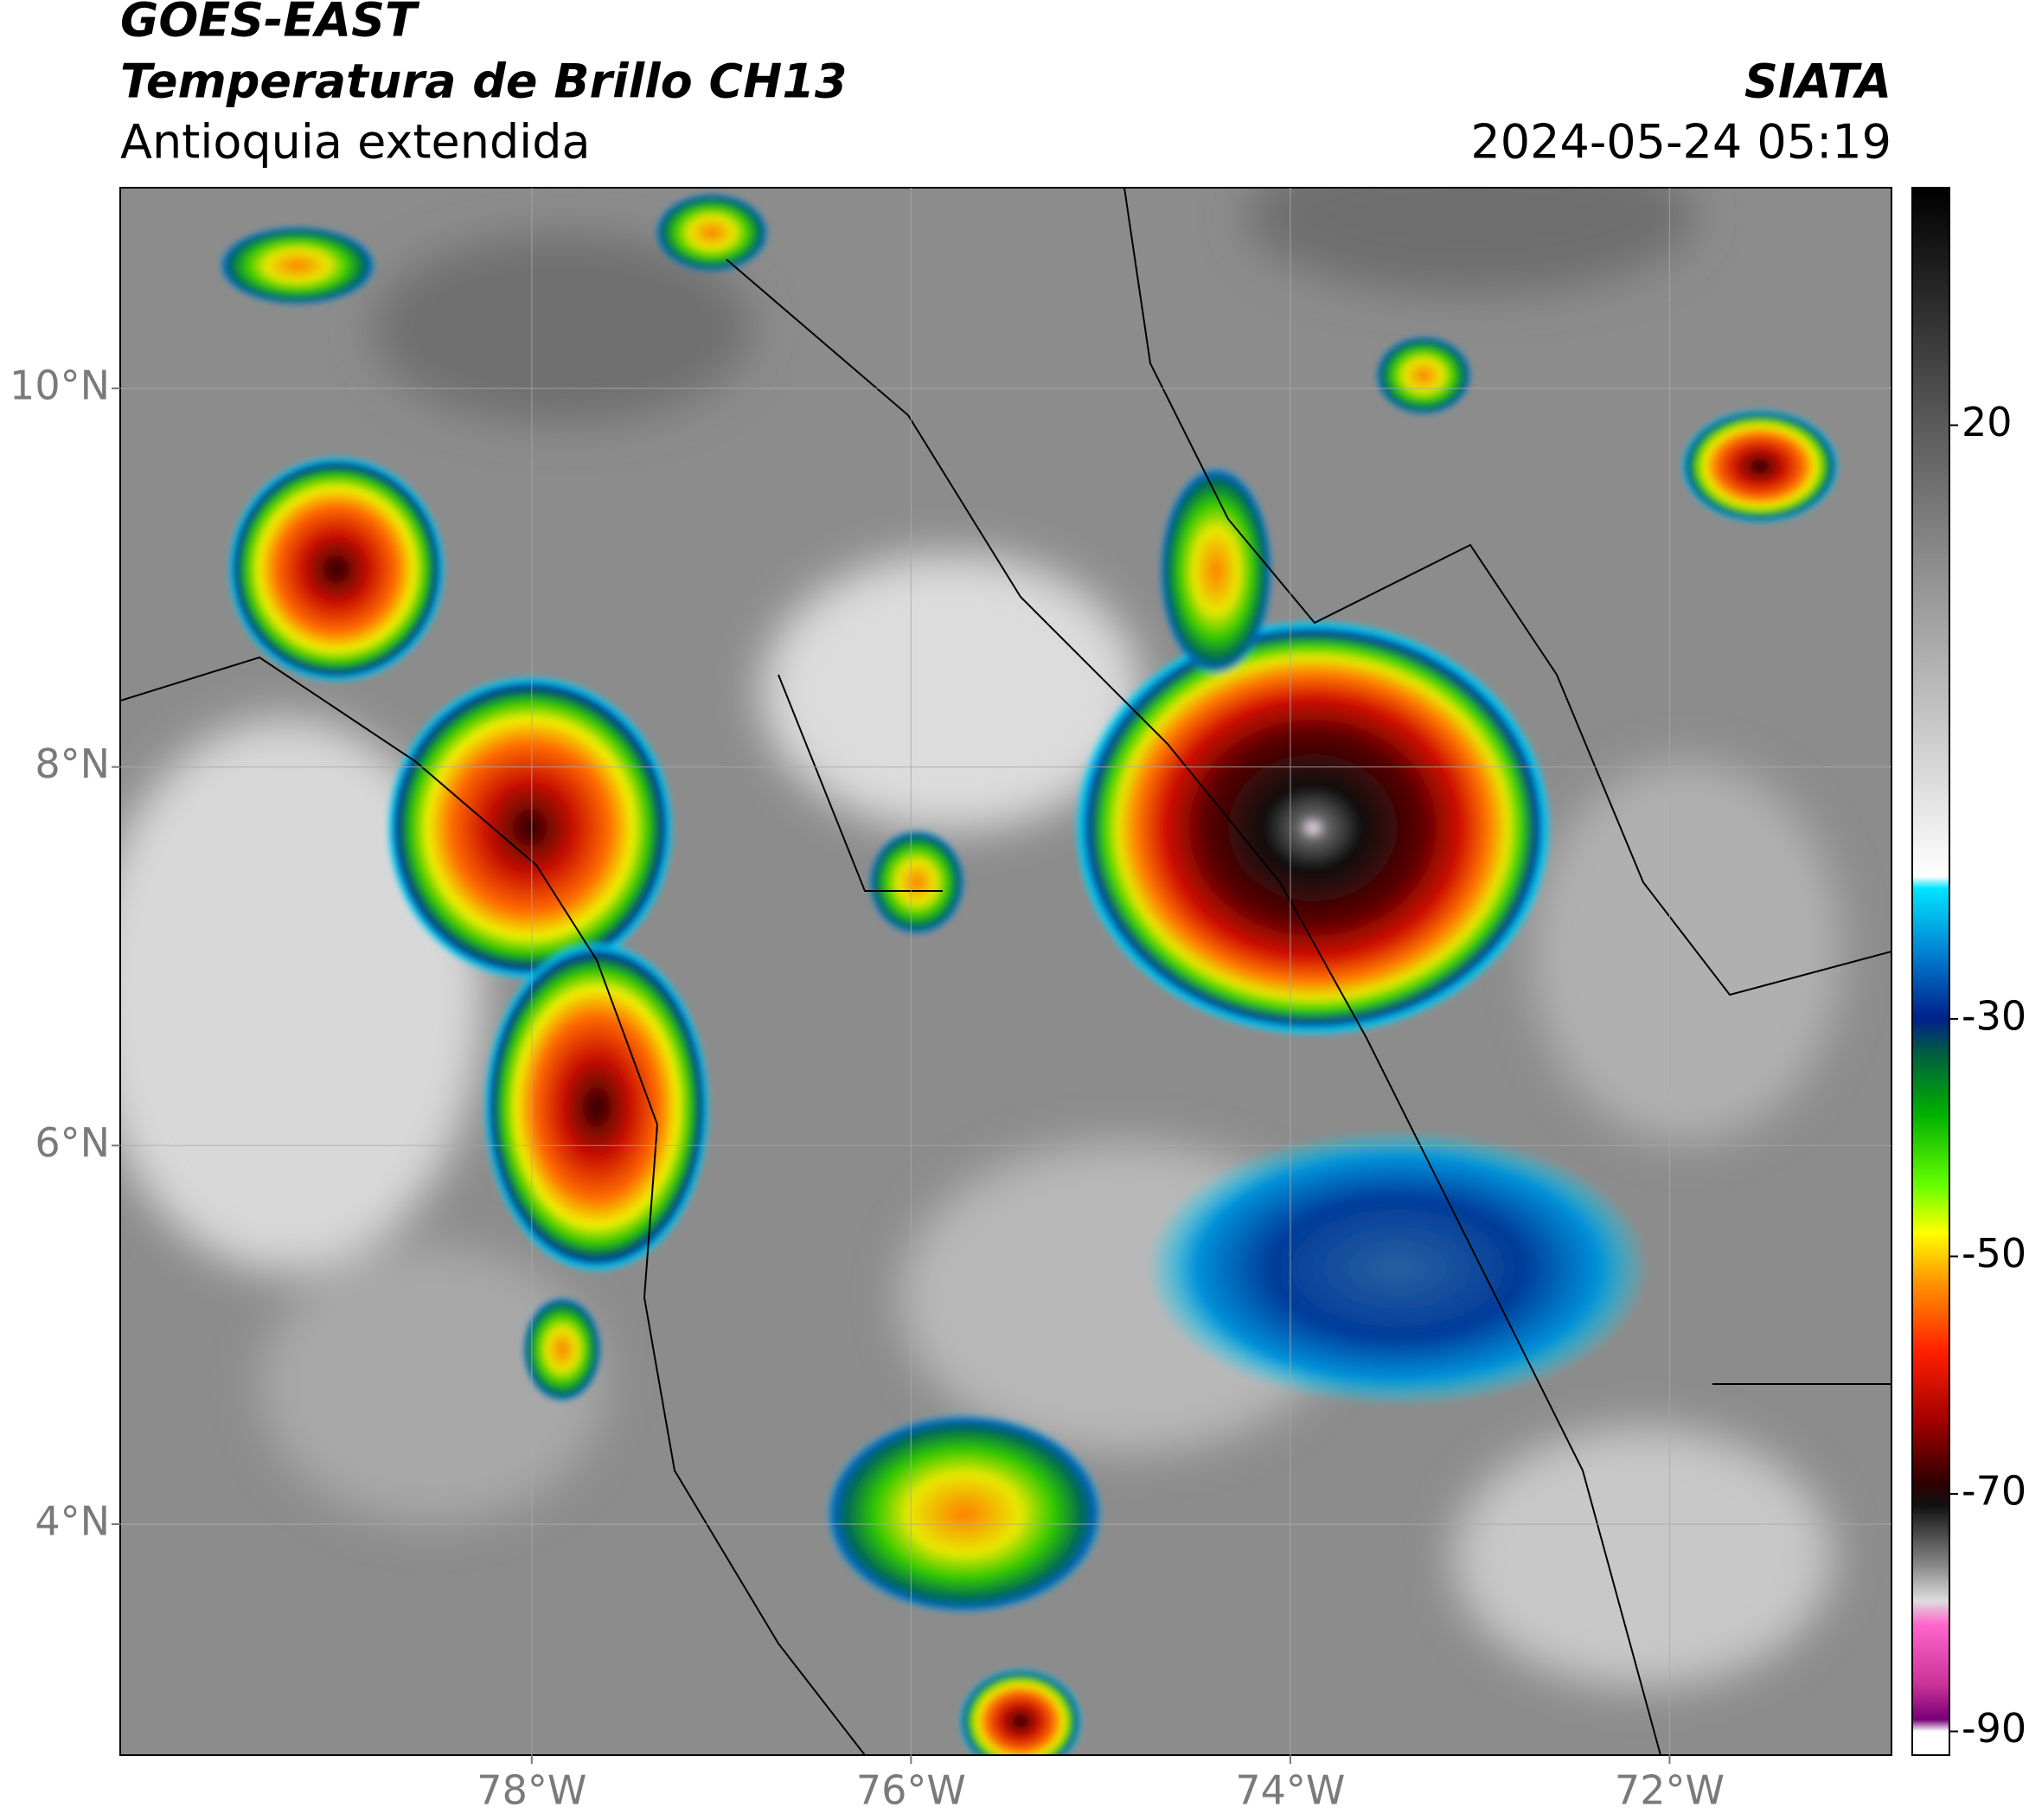 The image size is (2029, 1820). I want to click on x-tick-label: 72°W, so click(1670, 1790).